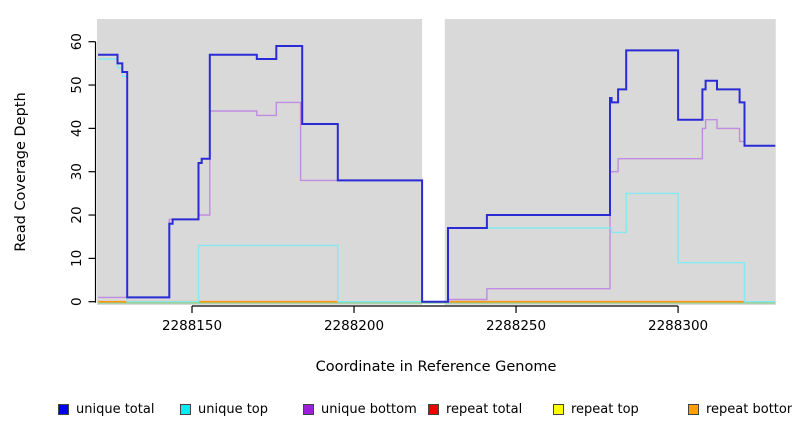 This screenshot has height=432, width=792. What do you see at coordinates (354, 326) in the screenshot?
I see `x-tick-label: 2288200` at bounding box center [354, 326].